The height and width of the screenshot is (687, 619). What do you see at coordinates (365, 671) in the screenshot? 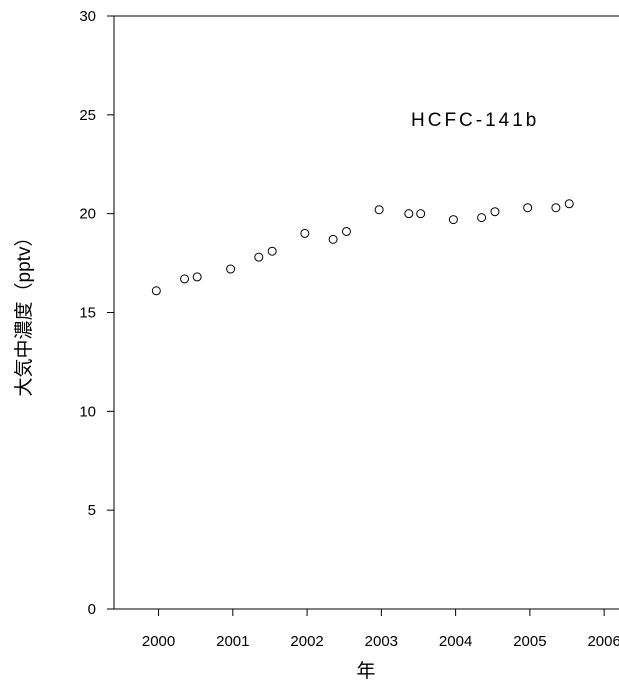
I see `x-axis-title: 年` at bounding box center [365, 671].